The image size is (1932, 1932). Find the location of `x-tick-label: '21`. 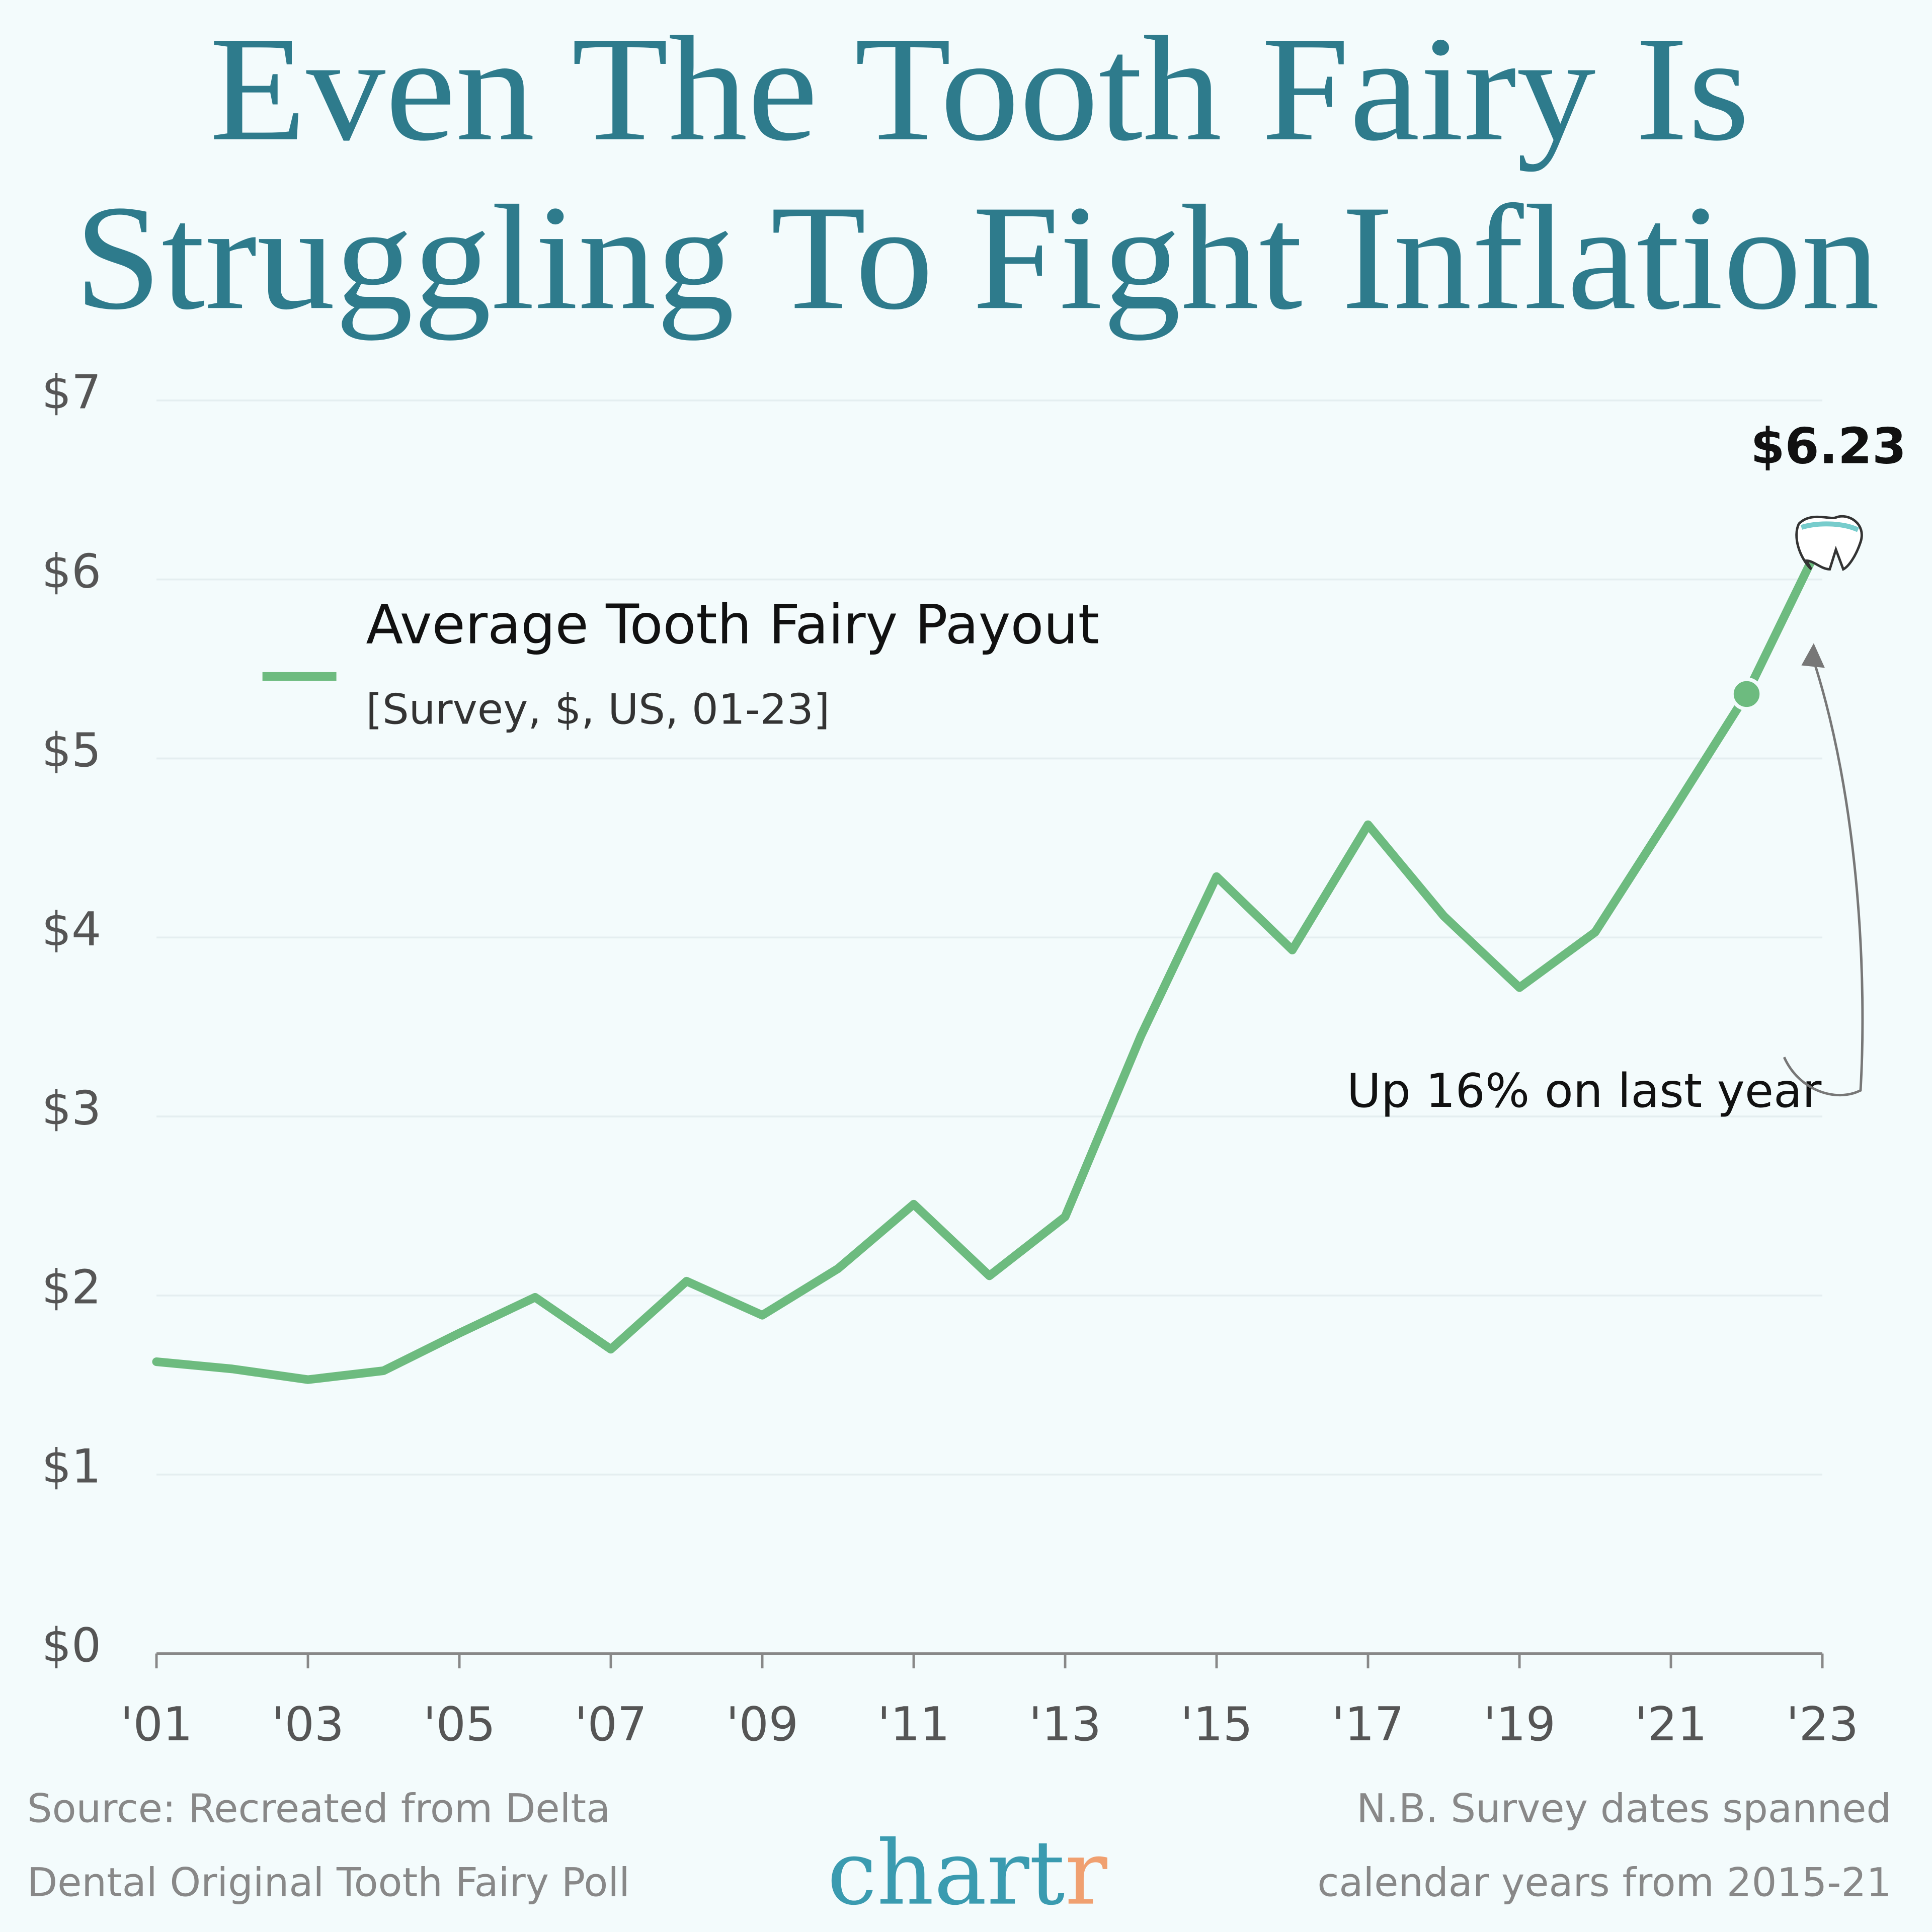

x-tick-label: '21 is located at coordinates (1671, 1724).